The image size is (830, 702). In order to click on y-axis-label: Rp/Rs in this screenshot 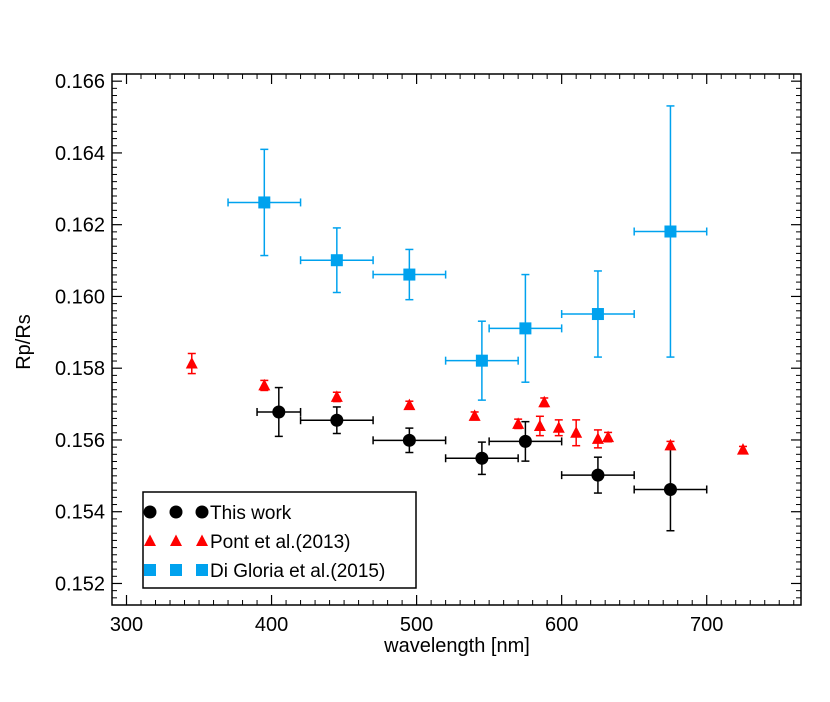, I will do `click(24, 342)`.